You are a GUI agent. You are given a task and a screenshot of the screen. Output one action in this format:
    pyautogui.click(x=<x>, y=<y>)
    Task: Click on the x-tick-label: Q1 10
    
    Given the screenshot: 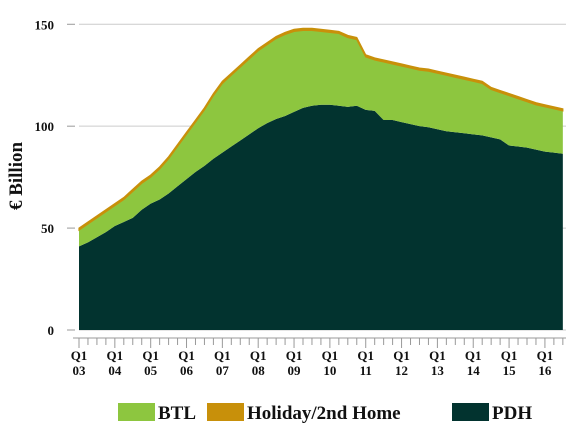 What is the action you would take?
    pyautogui.click(x=330, y=363)
    